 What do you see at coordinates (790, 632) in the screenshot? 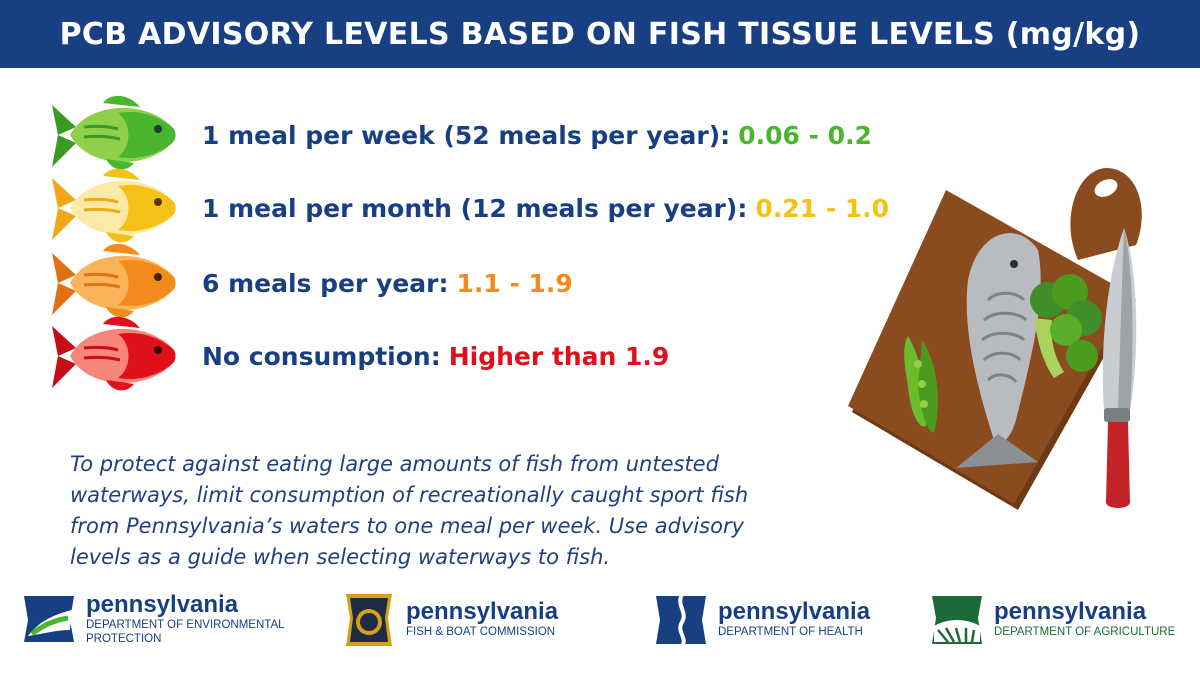
I see `logo-dept: DEPARTMENT OF HEALTH` at bounding box center [790, 632].